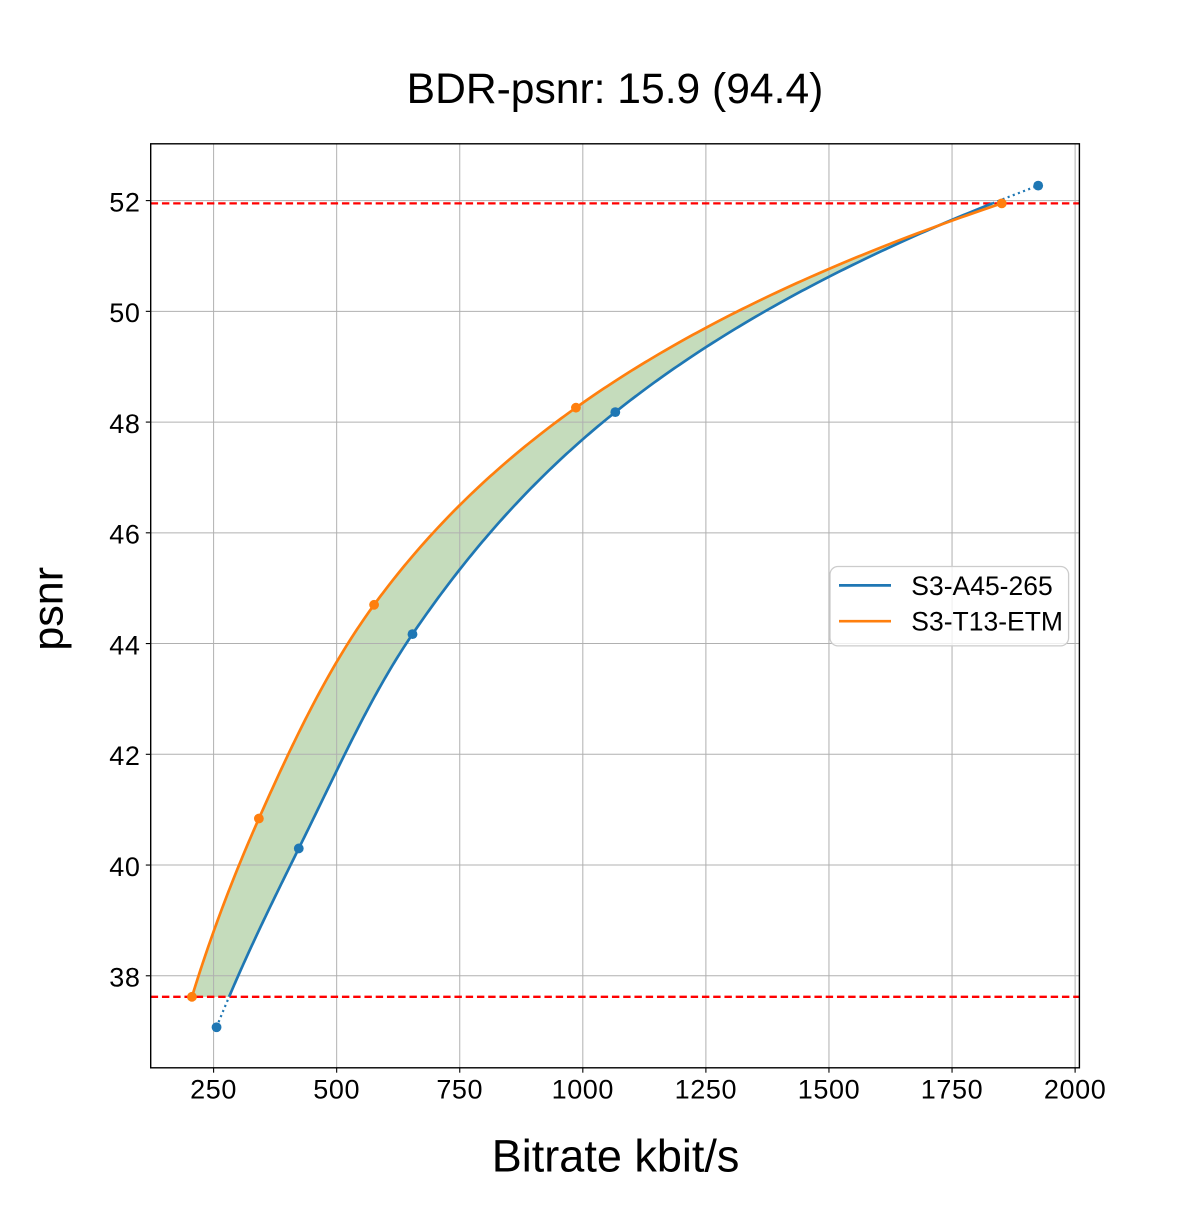  Describe the element at coordinates (459, 1089) in the screenshot. I see `svg-text: 750` at that location.